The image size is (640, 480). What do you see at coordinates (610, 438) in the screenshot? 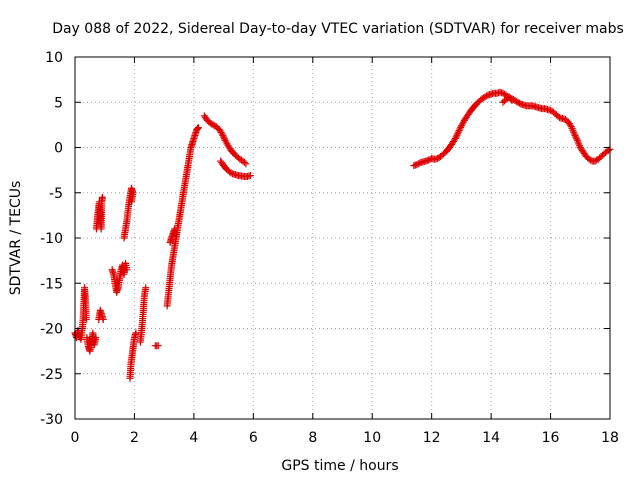
I see `x-tick-label: 18` at bounding box center [610, 438].